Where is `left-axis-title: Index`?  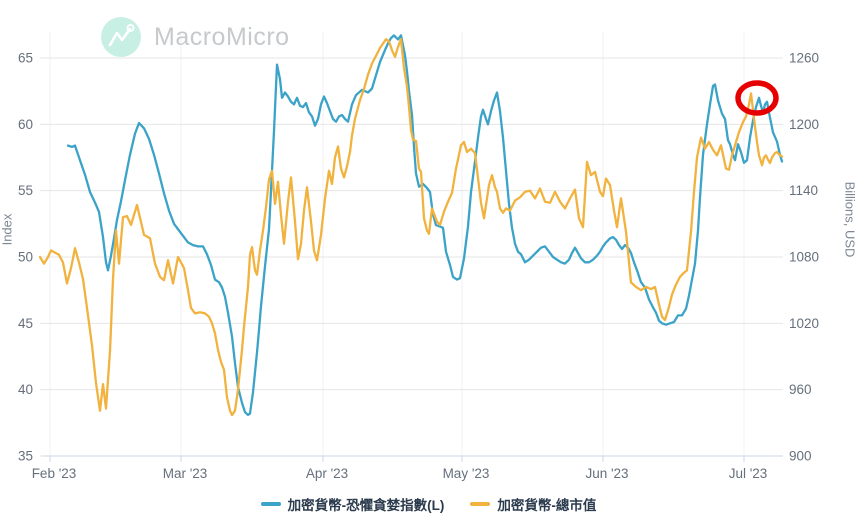 left-axis-title: Index is located at coordinates (7, 229).